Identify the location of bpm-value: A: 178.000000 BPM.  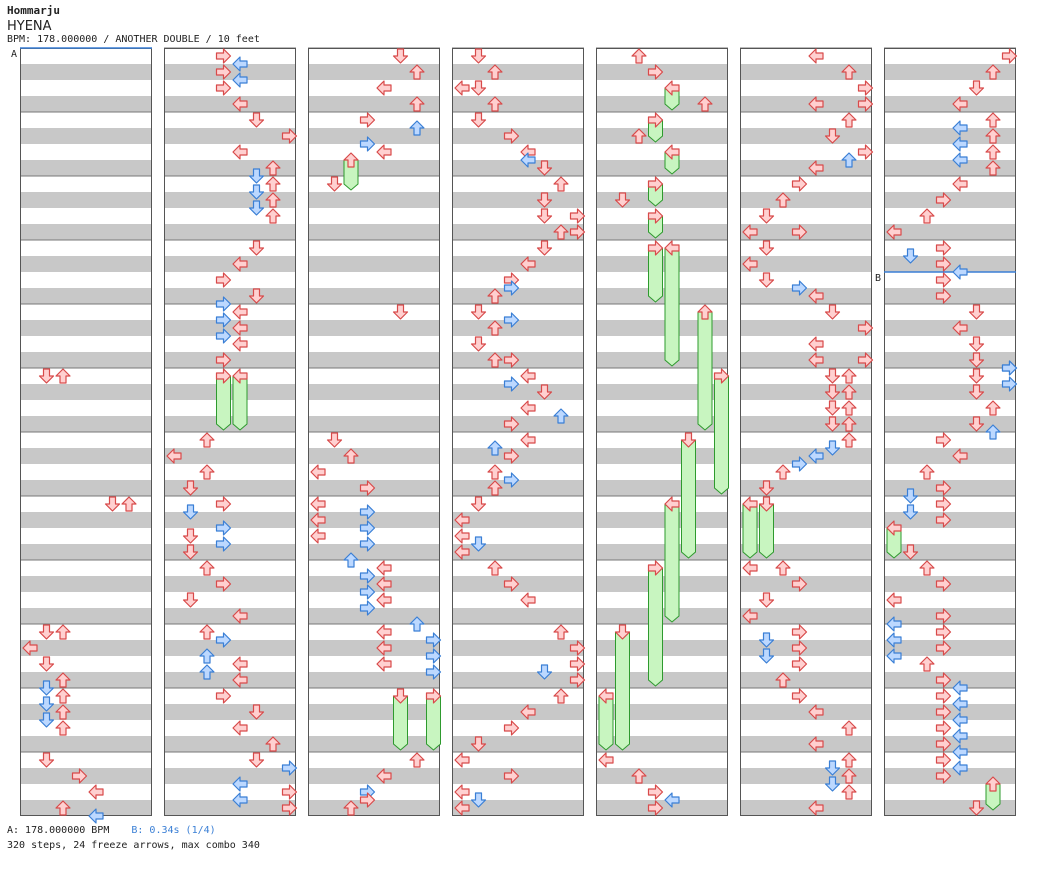
(58, 830).